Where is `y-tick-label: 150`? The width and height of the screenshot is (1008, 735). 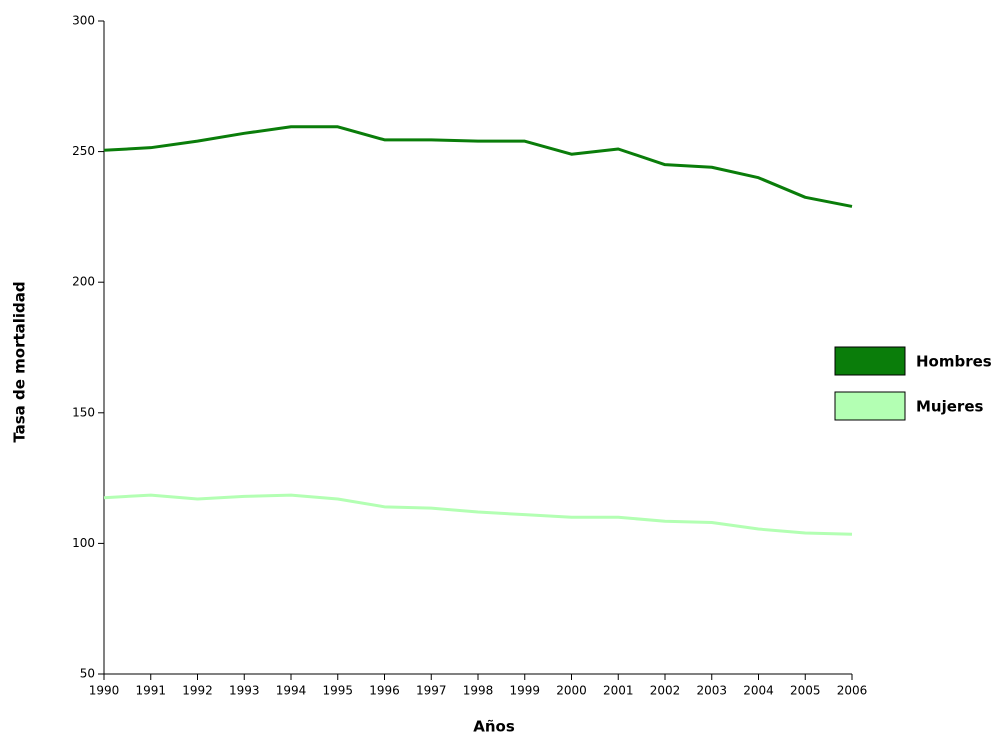 y-tick-label: 150 is located at coordinates (83, 412).